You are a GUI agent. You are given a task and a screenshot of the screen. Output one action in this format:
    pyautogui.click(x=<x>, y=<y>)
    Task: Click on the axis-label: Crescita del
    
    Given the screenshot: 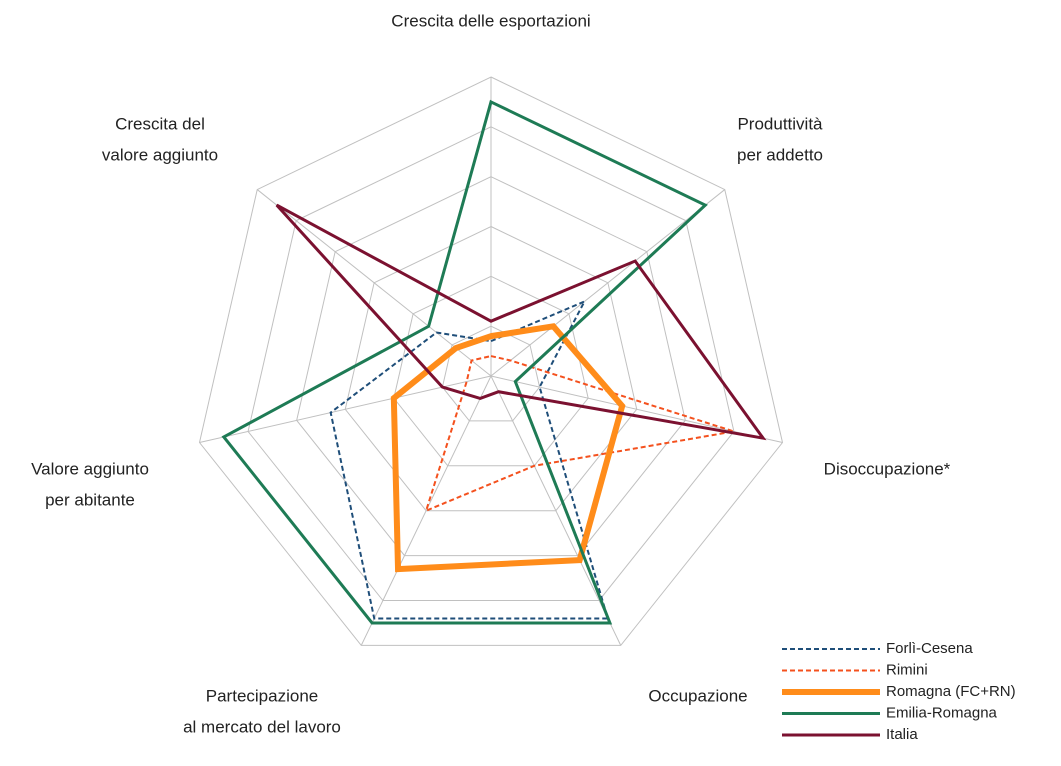 What is the action you would take?
    pyautogui.click(x=160, y=123)
    